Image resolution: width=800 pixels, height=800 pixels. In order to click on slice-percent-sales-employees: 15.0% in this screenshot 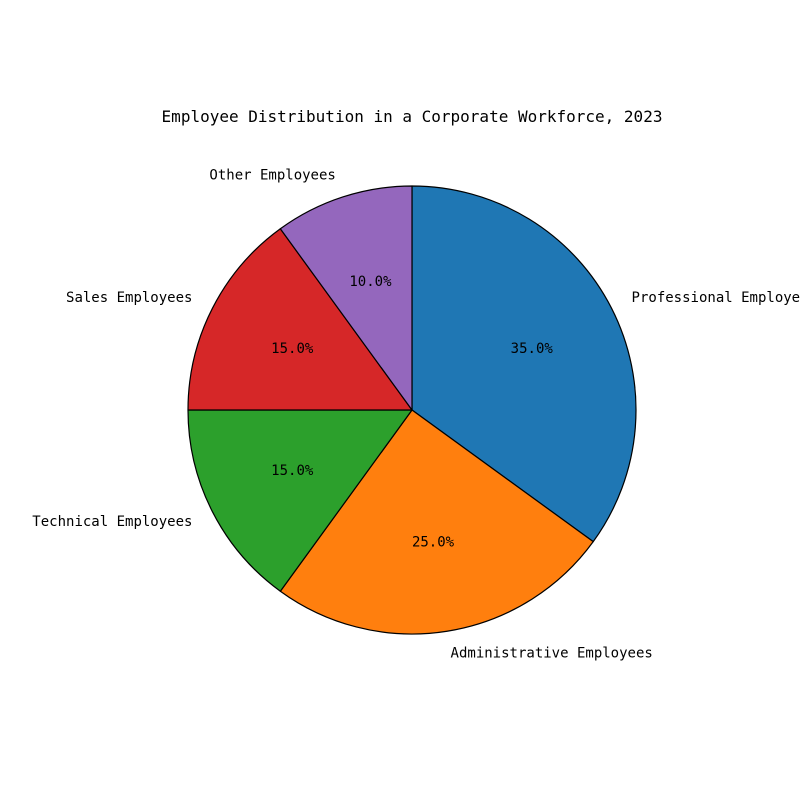, I will do `click(292, 349)`.